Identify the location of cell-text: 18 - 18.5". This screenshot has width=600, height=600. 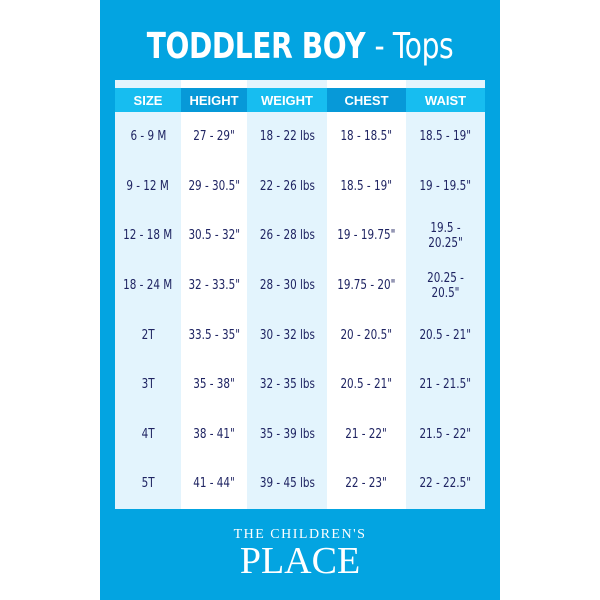
(366, 137).